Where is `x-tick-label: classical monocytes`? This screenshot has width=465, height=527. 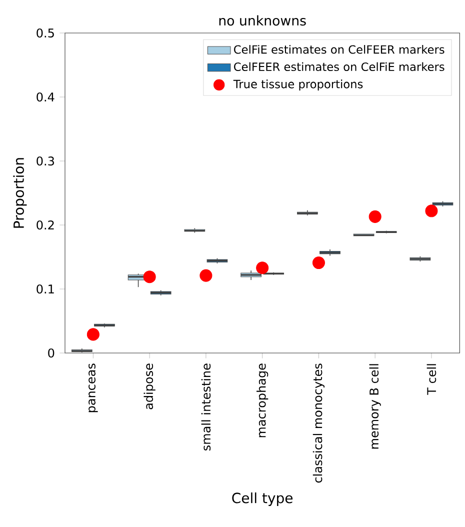 x-tick-label: classical monocytes is located at coordinates (318, 423).